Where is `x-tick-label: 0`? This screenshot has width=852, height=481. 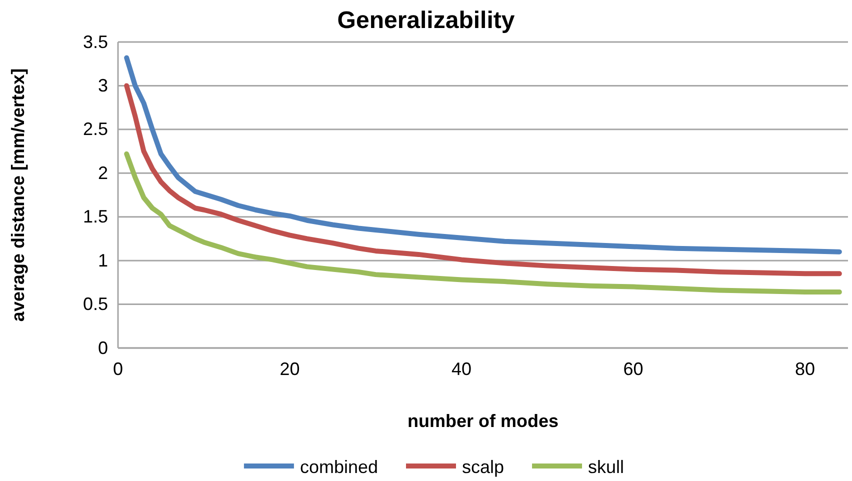
x-tick-label: 0 is located at coordinates (118, 368).